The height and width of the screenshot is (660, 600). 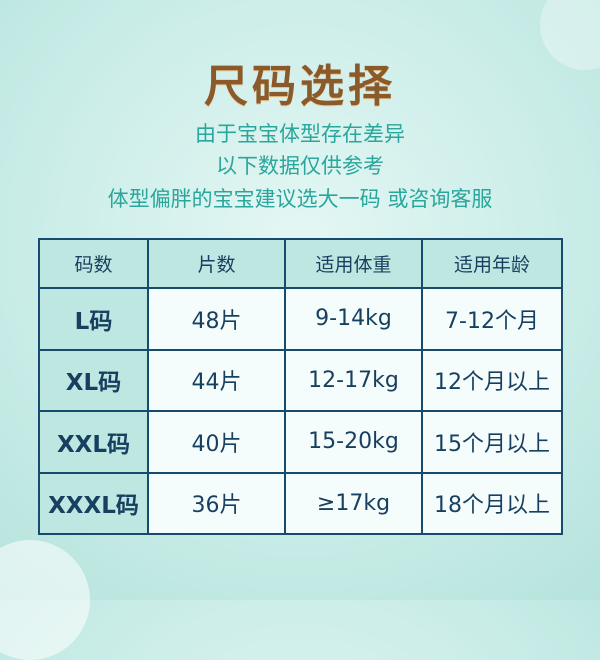 What do you see at coordinates (353, 442) in the screenshot?
I see `weight-cell: 15-20kg` at bounding box center [353, 442].